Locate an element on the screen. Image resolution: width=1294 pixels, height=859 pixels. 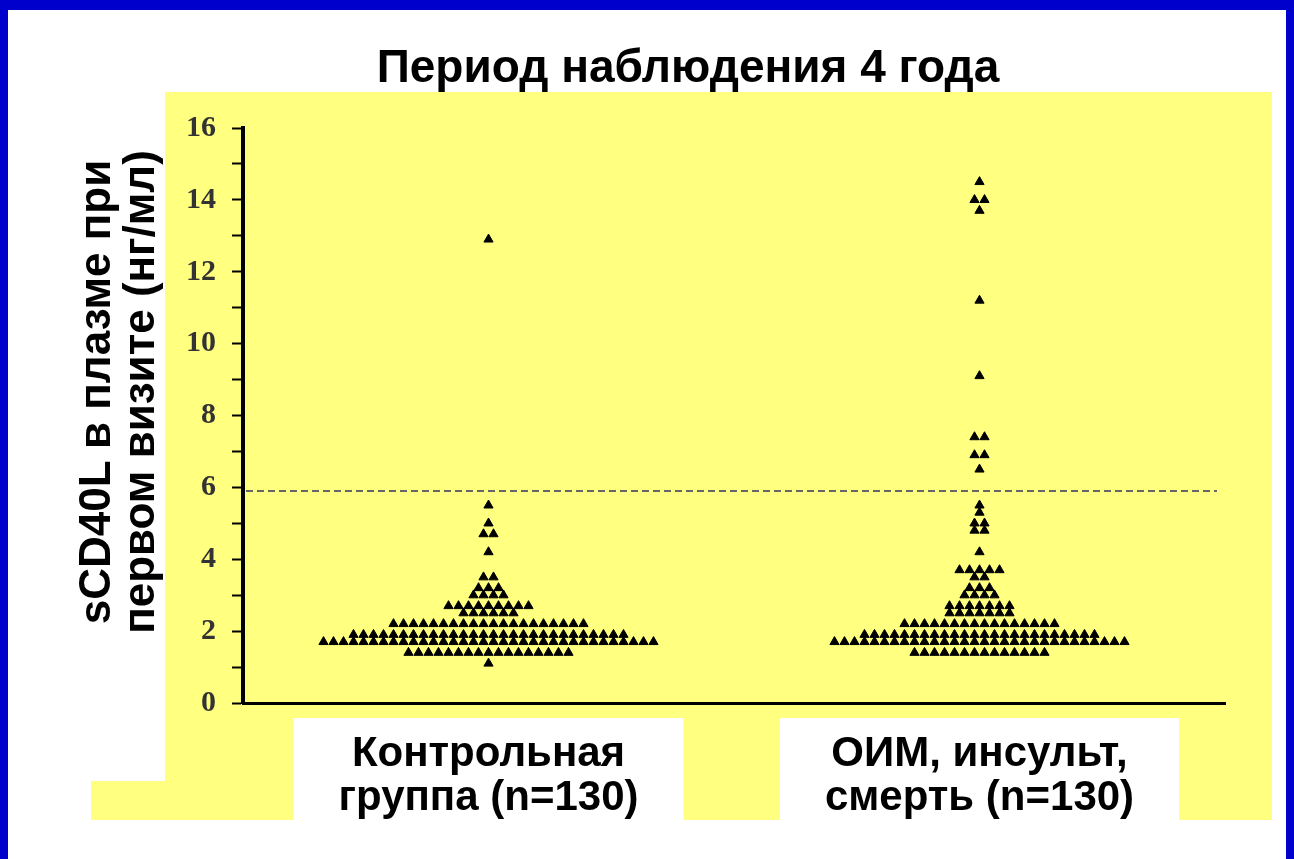
y-axis-title: sCD40L в плазме при первом визите (нг/мл) is located at coordinates (116, 392).